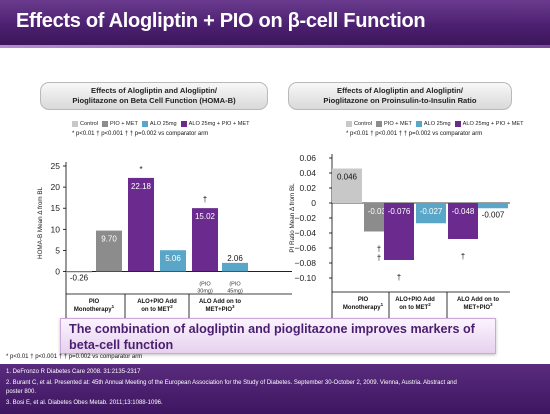 This screenshot has width=550, height=414. What do you see at coordinates (154, 90) in the screenshot?
I see `homa-b-title-line1: Effects of Alogliptin and Alogliptin/` at bounding box center [154, 90].